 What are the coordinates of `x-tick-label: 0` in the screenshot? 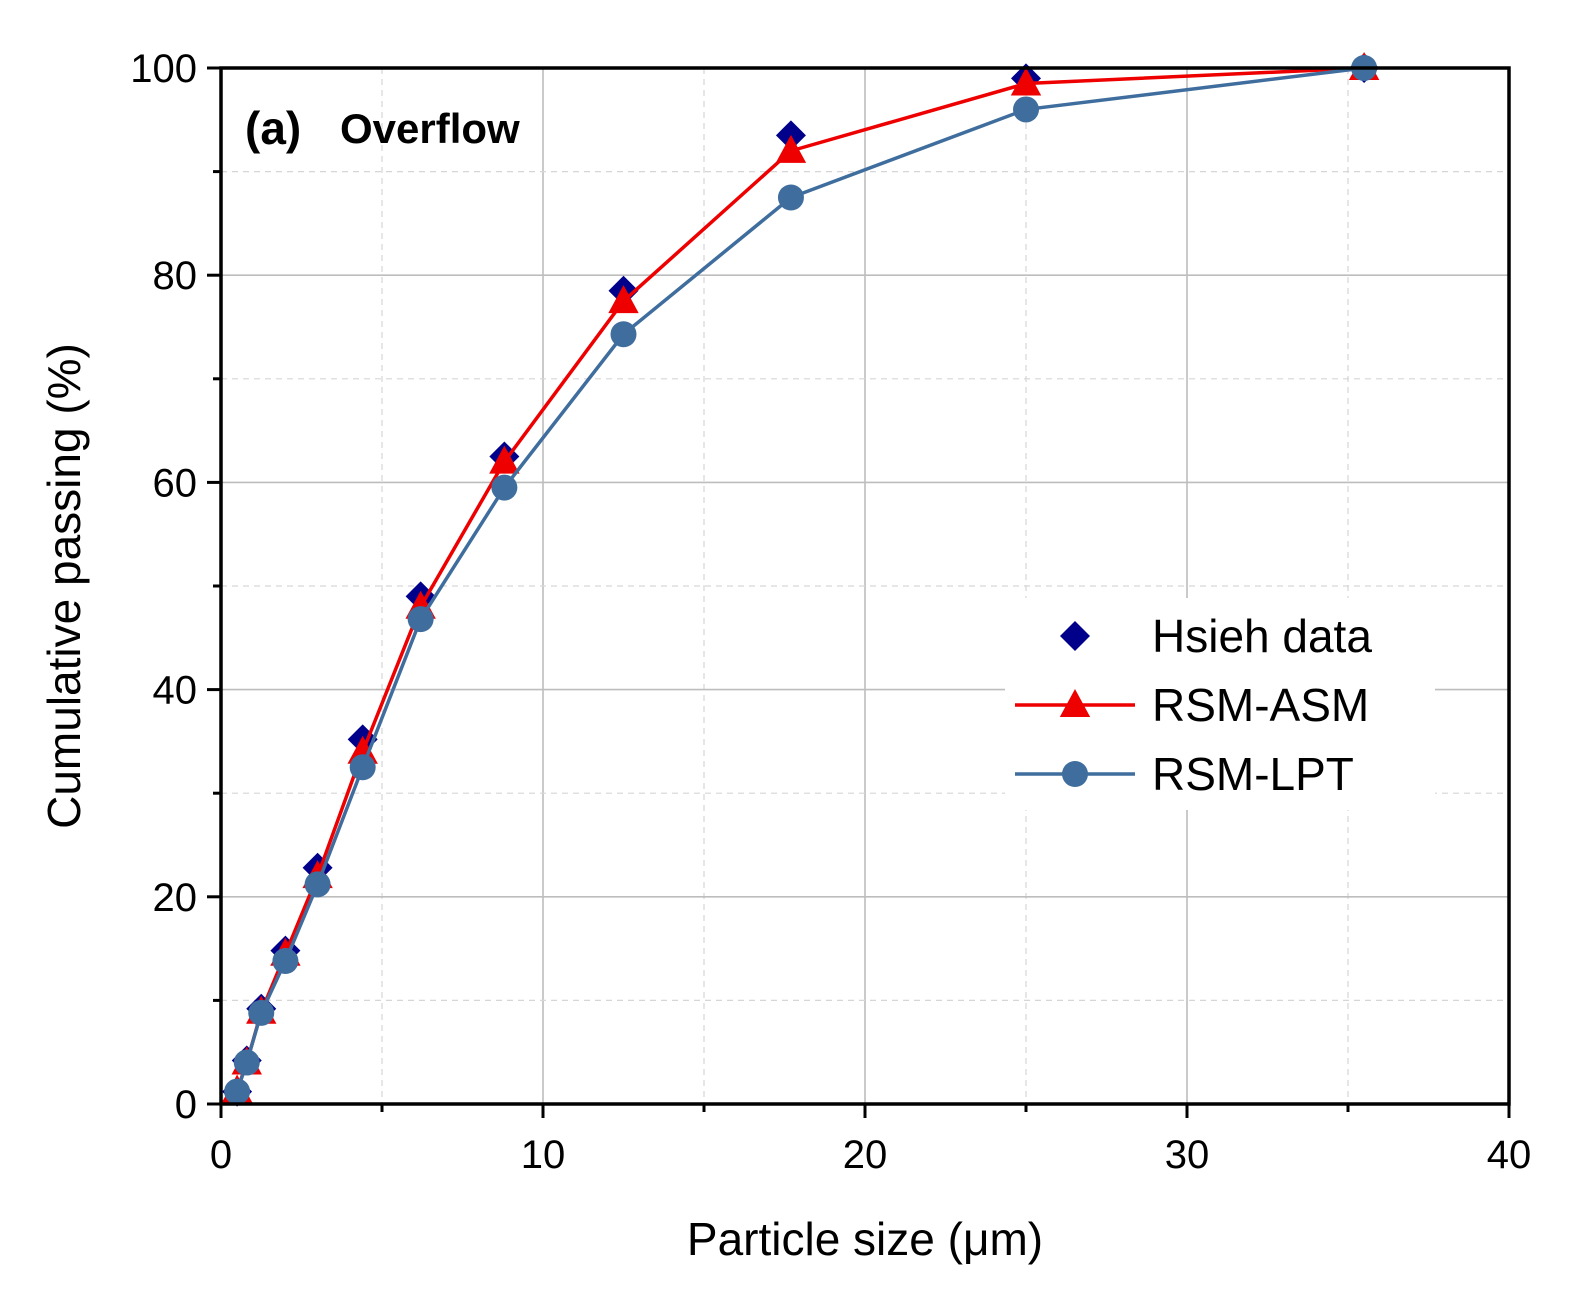 It's located at (221, 1155).